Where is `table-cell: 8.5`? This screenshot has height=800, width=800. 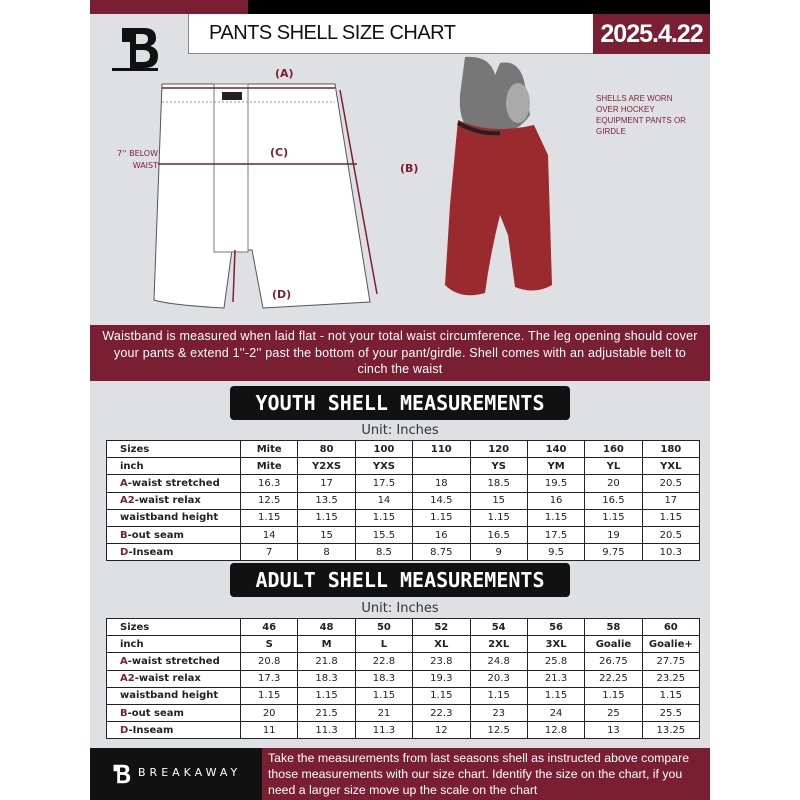 table-cell: 8.5 is located at coordinates (384, 552).